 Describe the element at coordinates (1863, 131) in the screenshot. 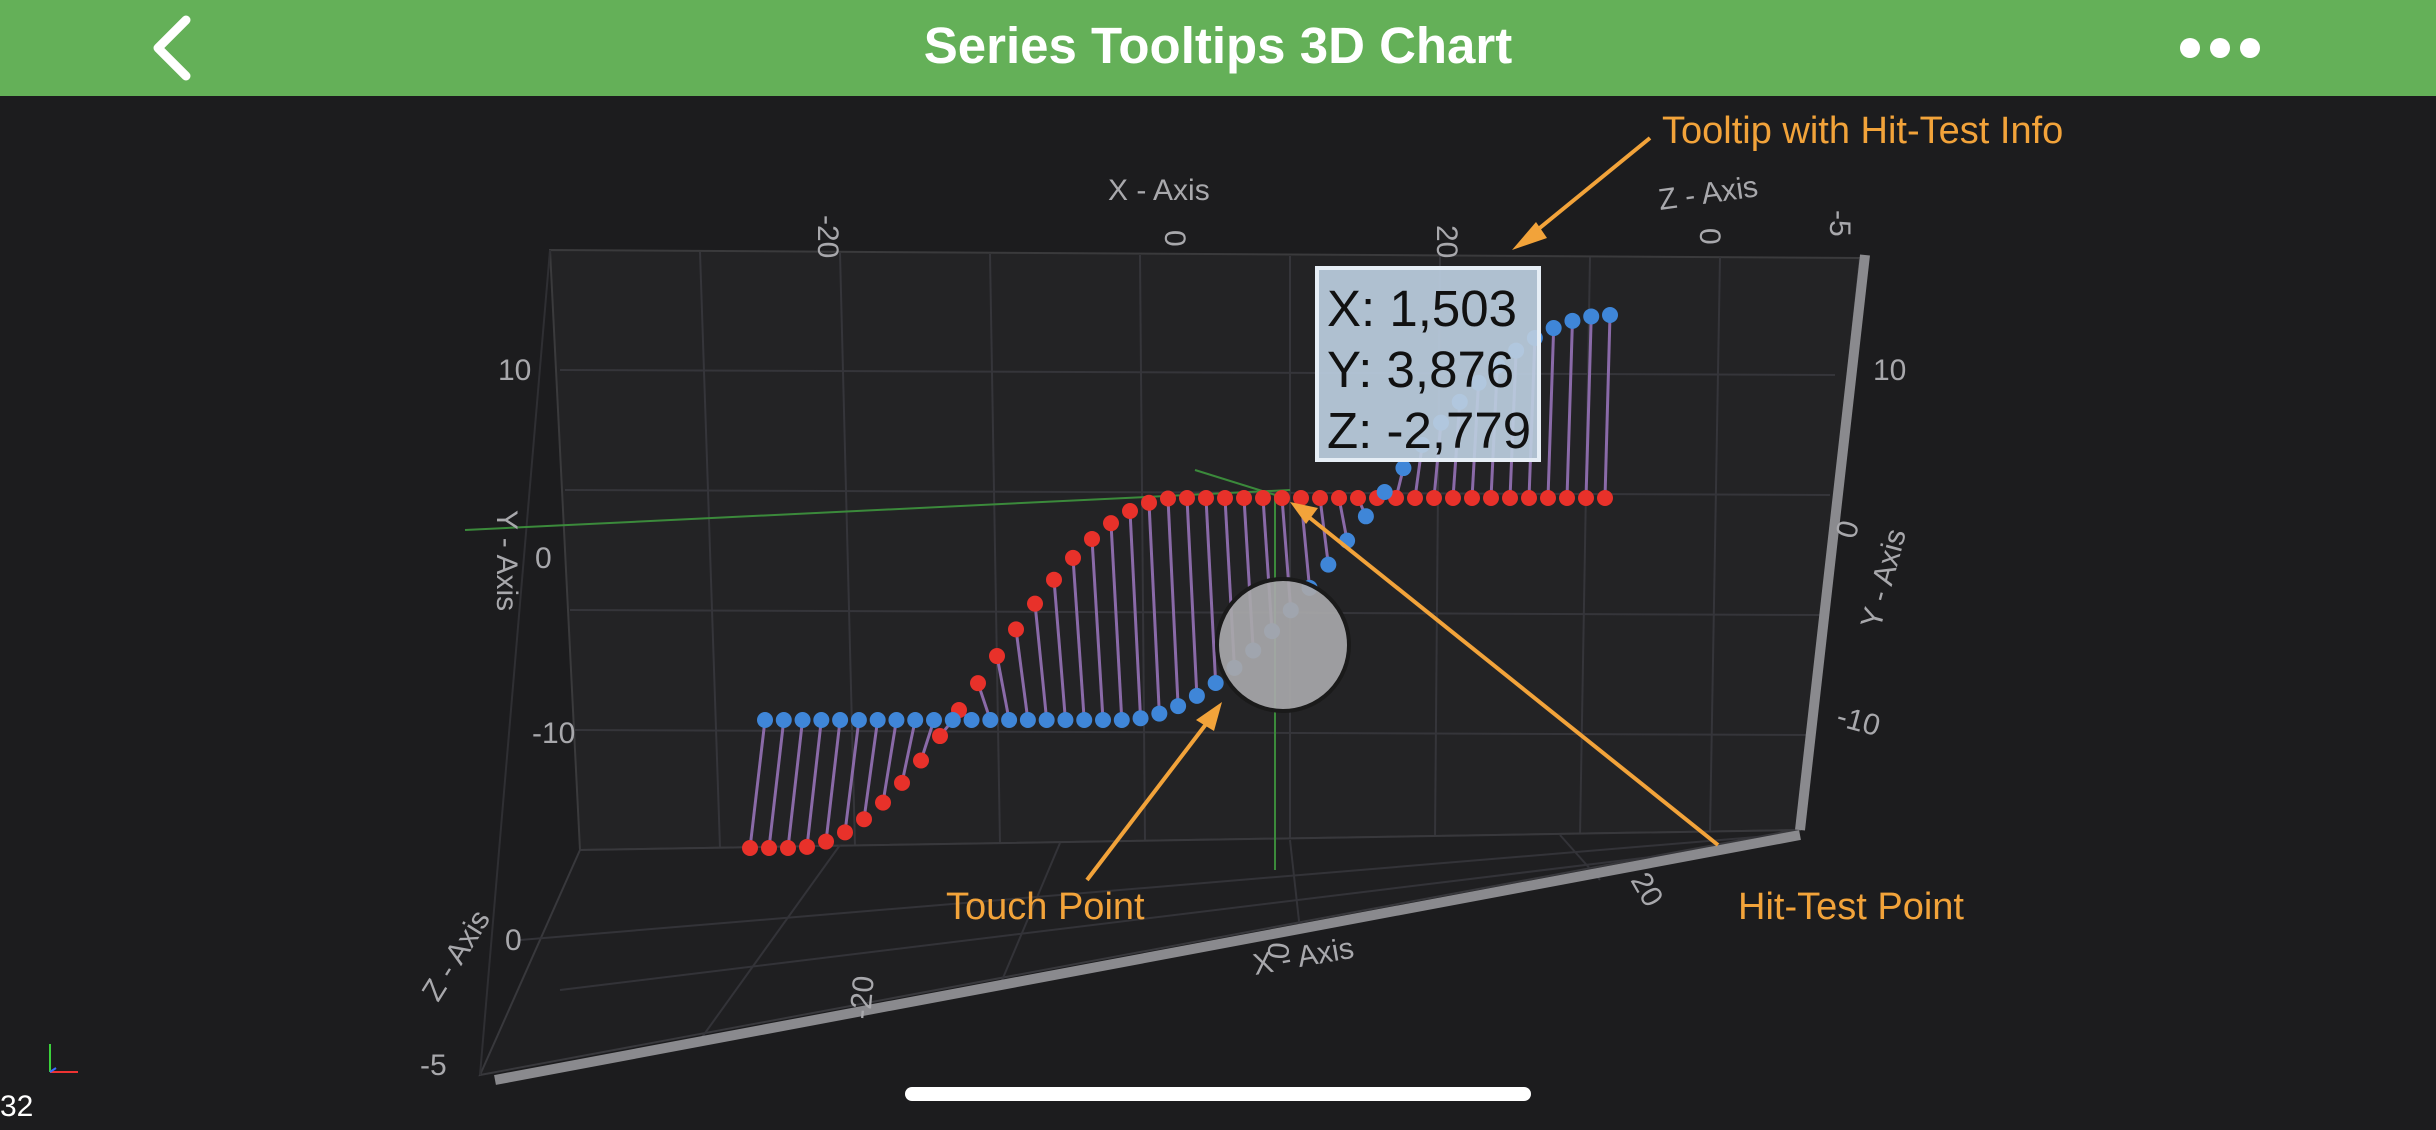

I see `tooltip-annotation-label: Tooltip with Hit-Test Info` at that location.